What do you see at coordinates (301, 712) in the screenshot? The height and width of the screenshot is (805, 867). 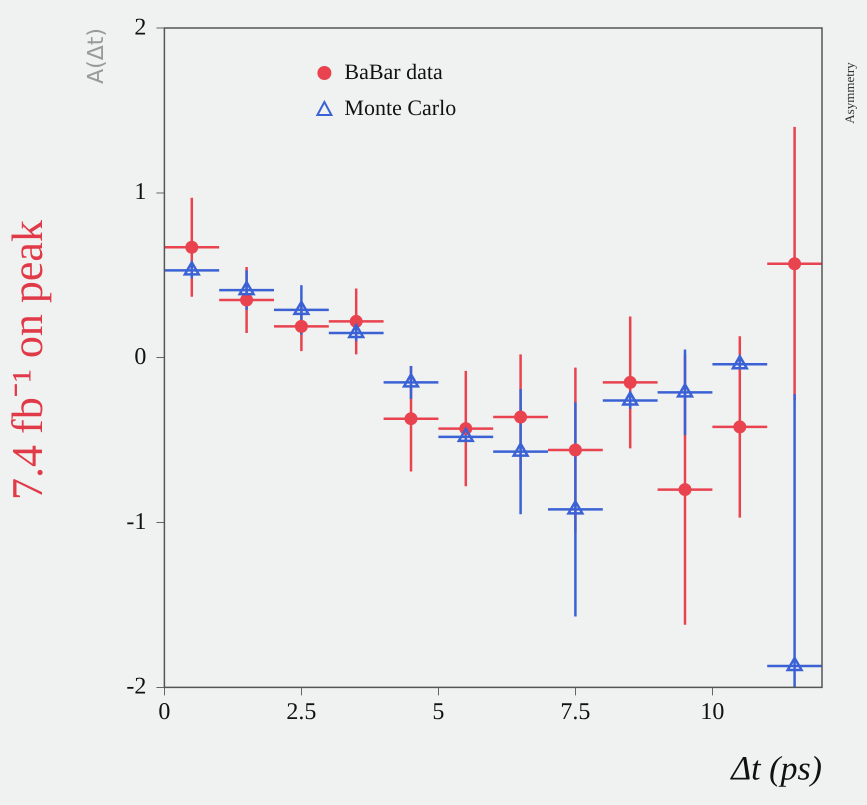 I see `x-tick-label: 2.5` at bounding box center [301, 712].